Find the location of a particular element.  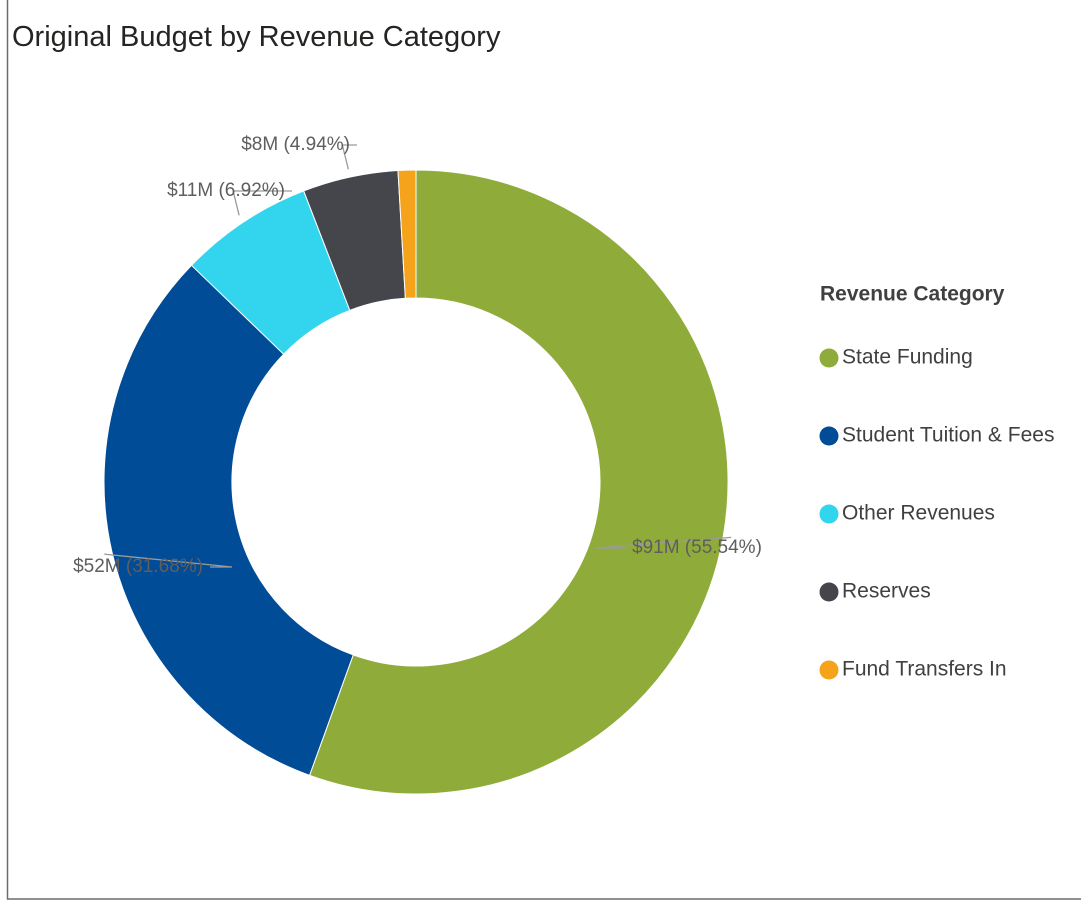

legend-title: Revenue Category is located at coordinates (912, 294).